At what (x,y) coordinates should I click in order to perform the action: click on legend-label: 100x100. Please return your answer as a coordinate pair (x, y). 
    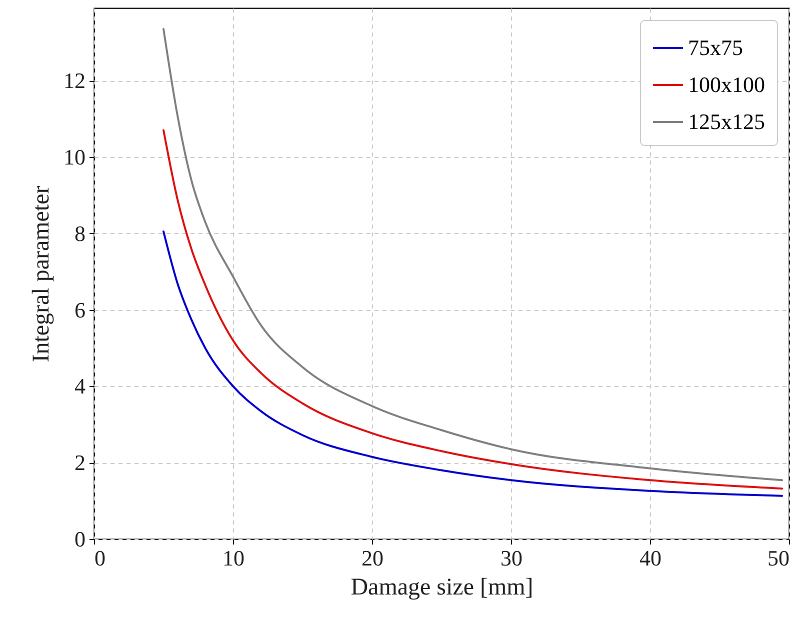
    Looking at the image, I should click on (726, 84).